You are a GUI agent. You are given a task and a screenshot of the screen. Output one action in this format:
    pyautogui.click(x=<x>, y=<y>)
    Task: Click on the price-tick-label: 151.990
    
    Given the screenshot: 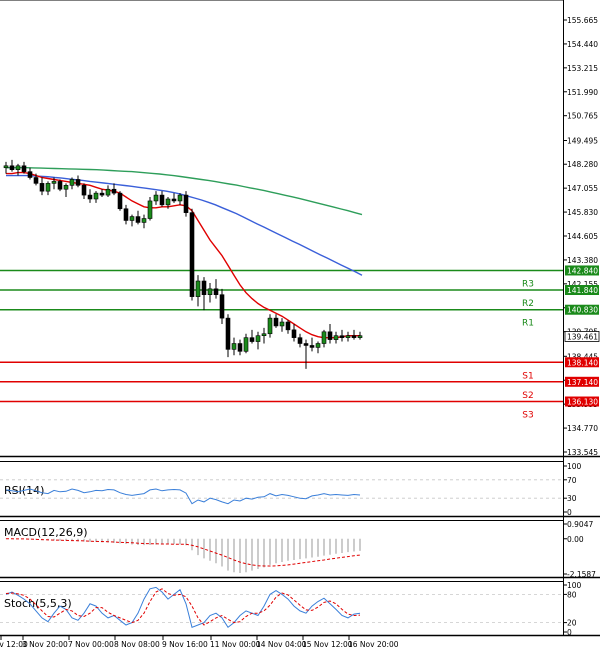 What is the action you would take?
    pyautogui.click(x=582, y=92)
    